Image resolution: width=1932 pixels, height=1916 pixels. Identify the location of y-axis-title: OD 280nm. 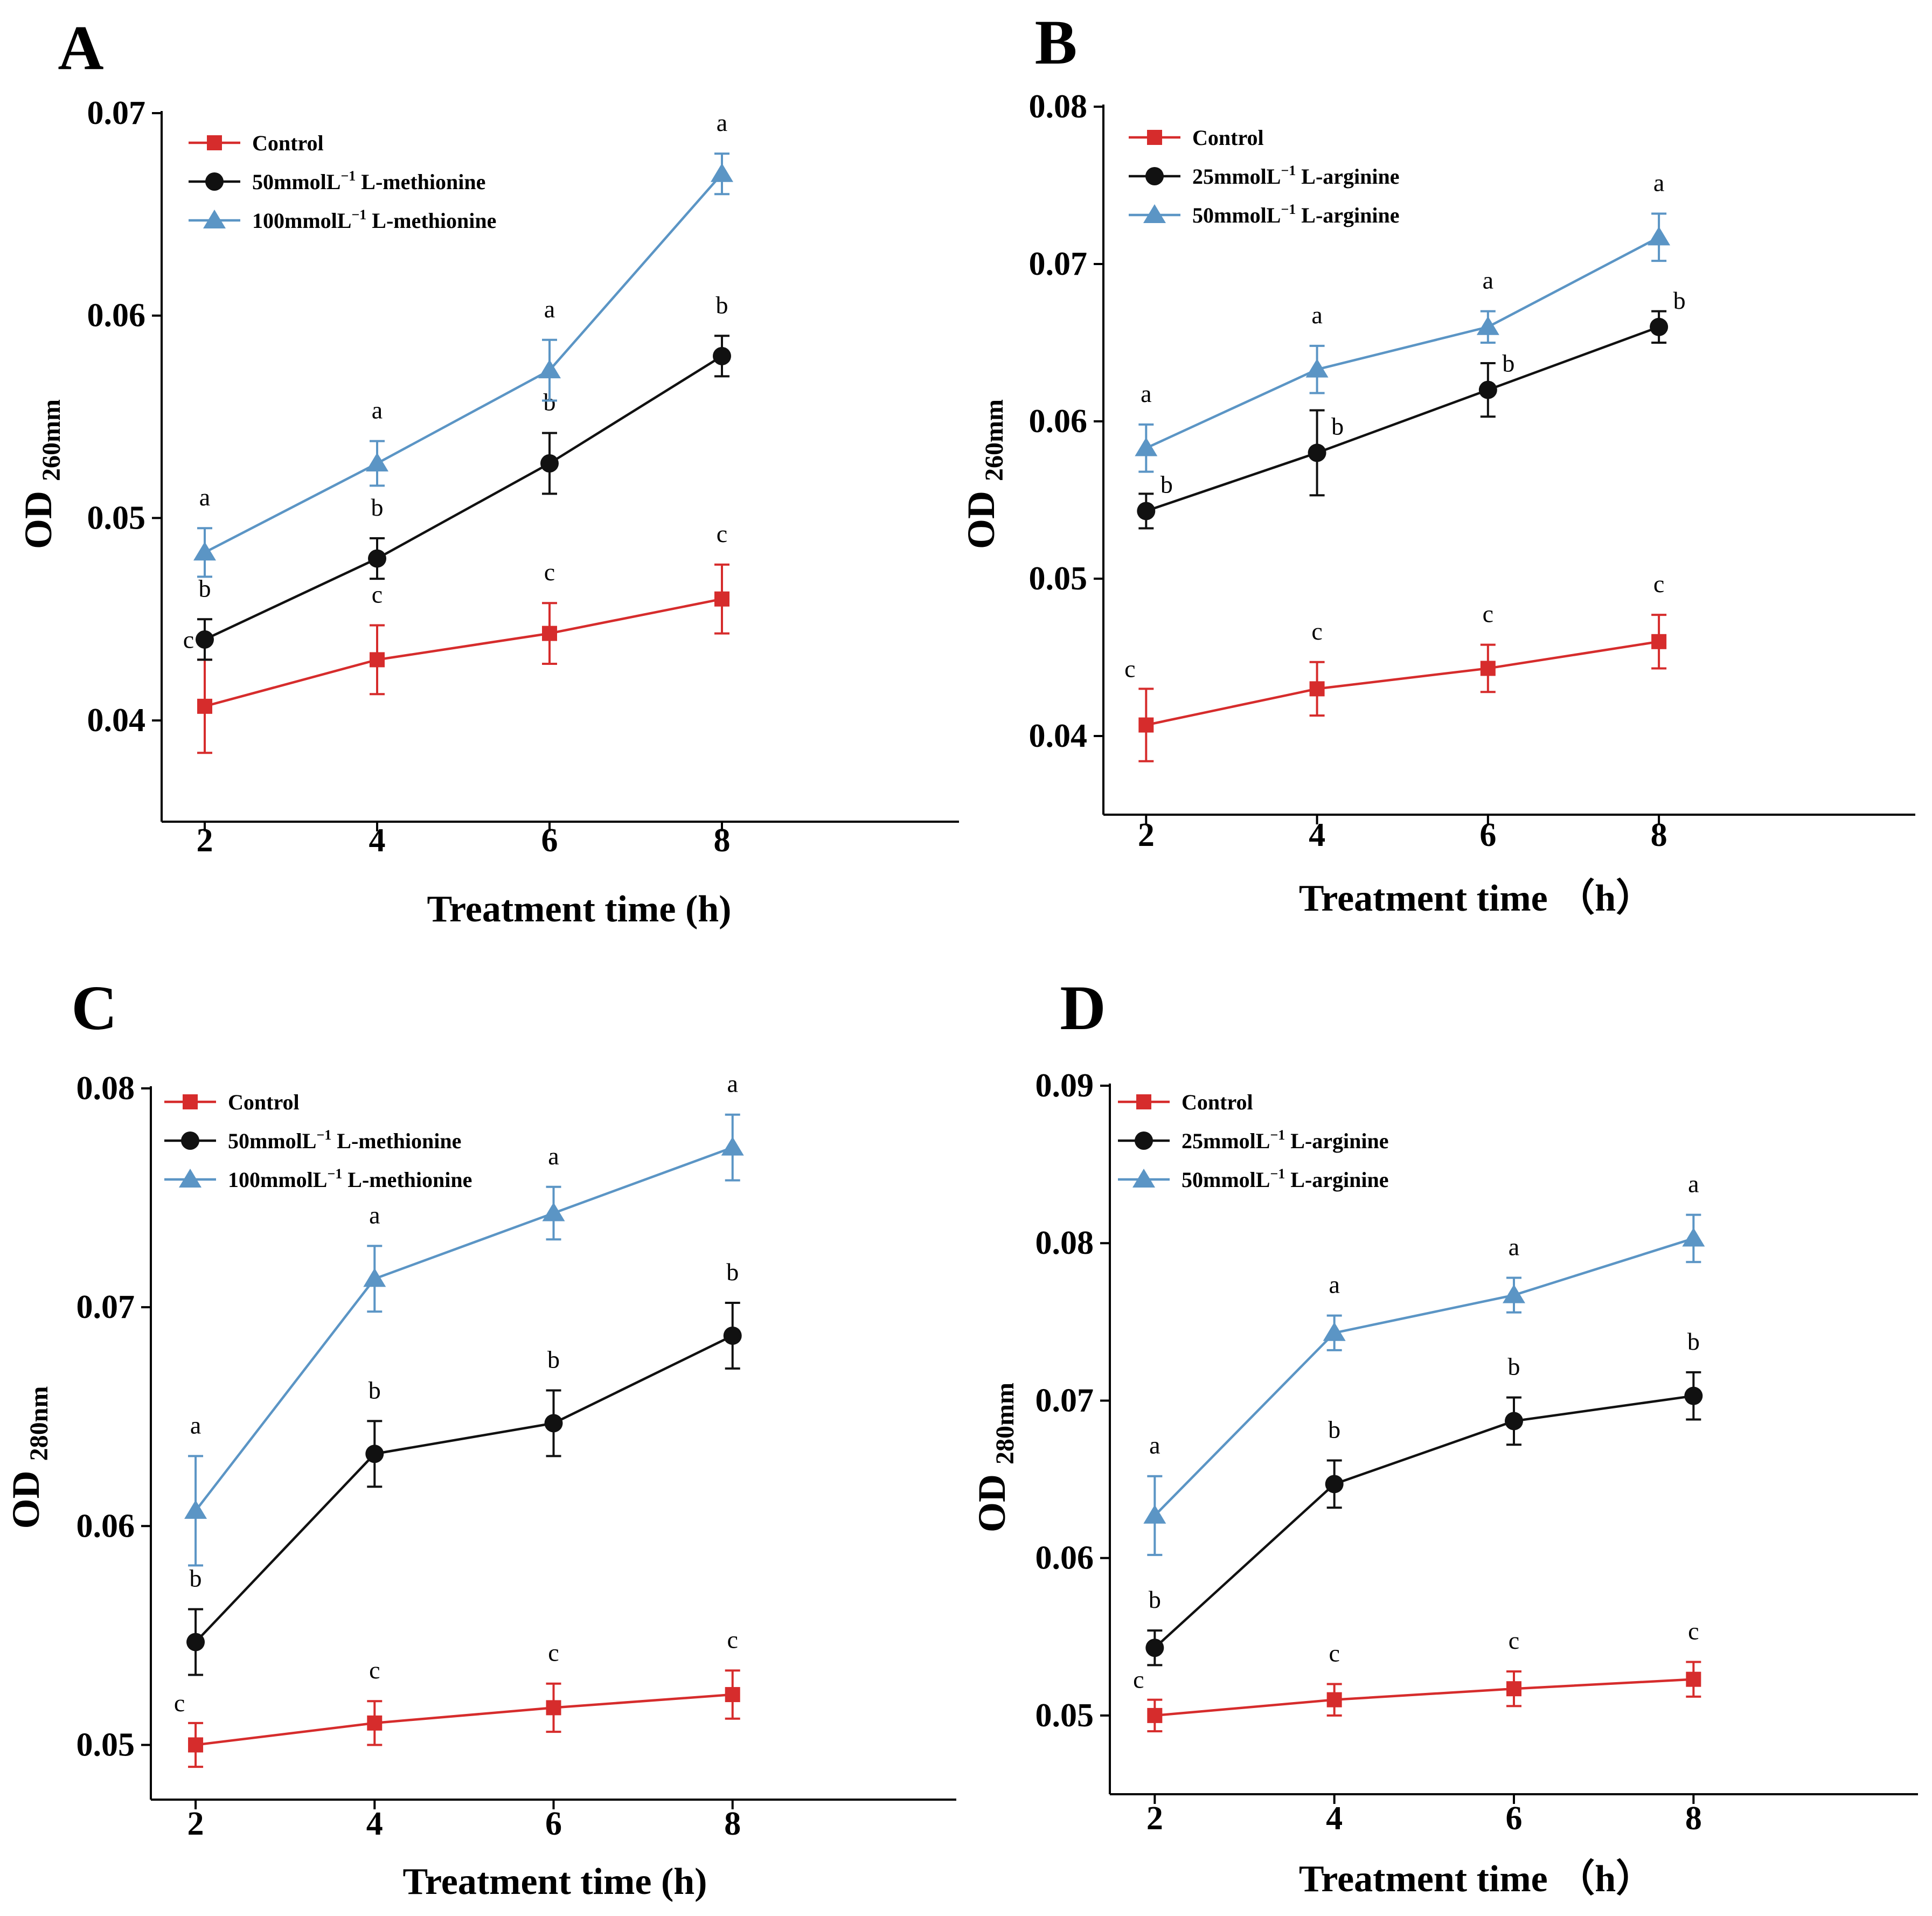
(28, 1457).